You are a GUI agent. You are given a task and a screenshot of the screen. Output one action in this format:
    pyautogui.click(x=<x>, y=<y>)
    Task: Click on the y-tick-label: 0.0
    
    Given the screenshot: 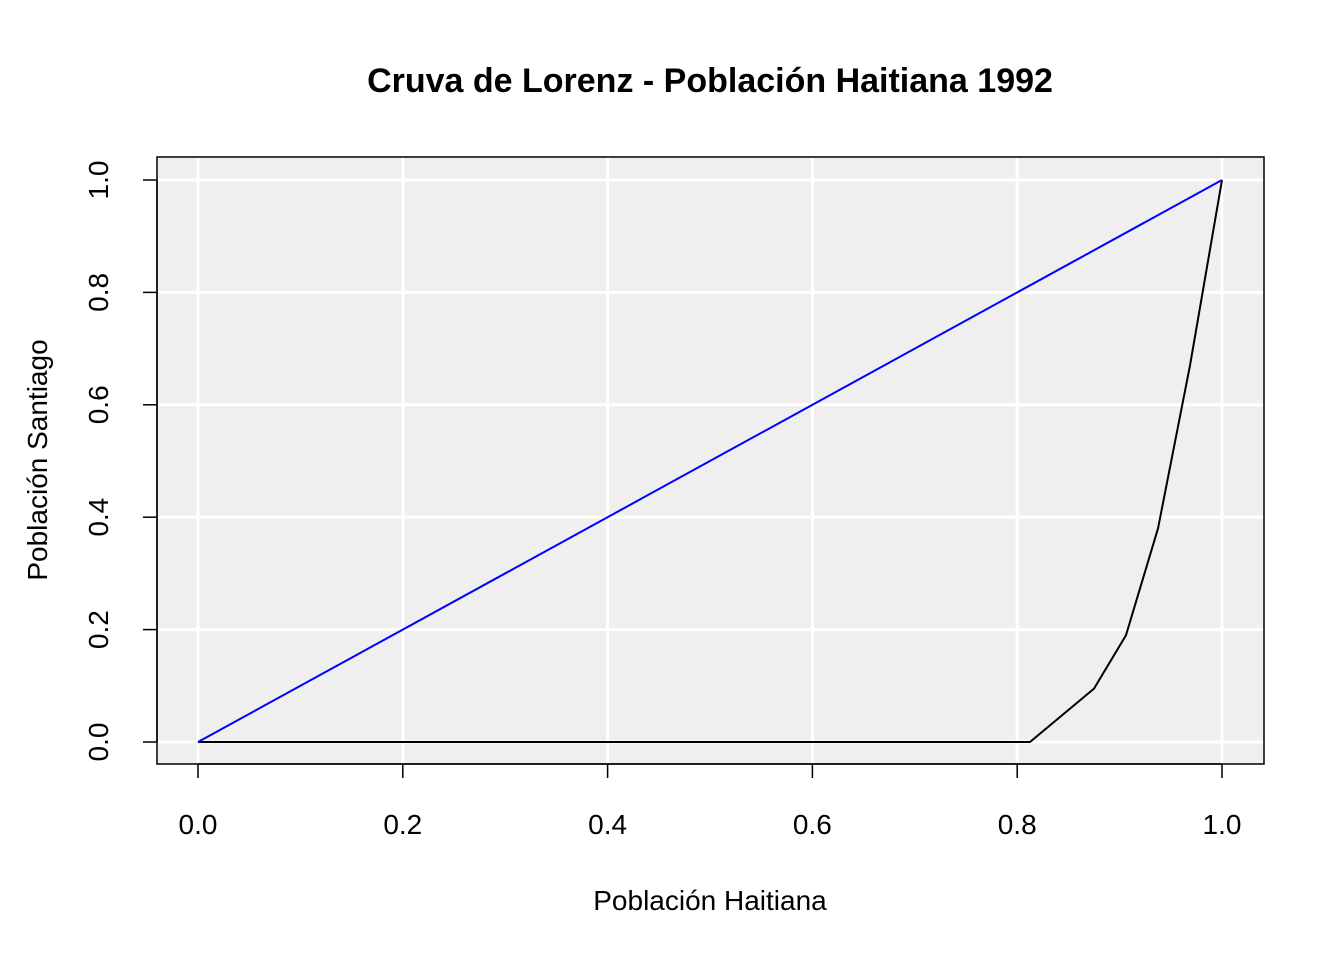 What is the action you would take?
    pyautogui.click(x=98, y=742)
    